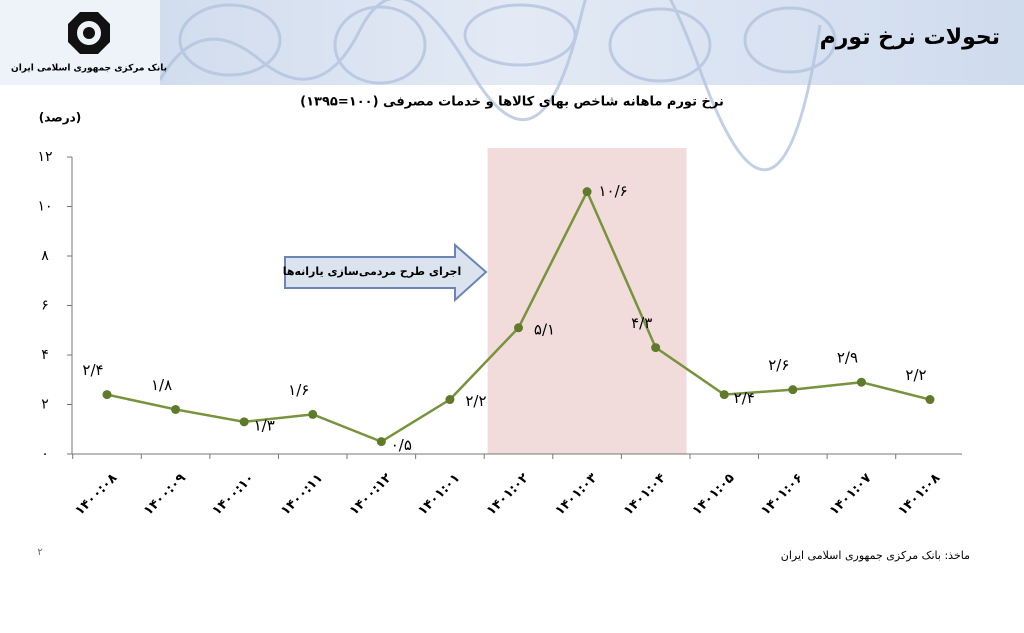 The image size is (1024, 633). Describe the element at coordinates (165, 495) in the screenshot. I see `x-tick-label: ۱۴۰۰:۰۹` at that location.